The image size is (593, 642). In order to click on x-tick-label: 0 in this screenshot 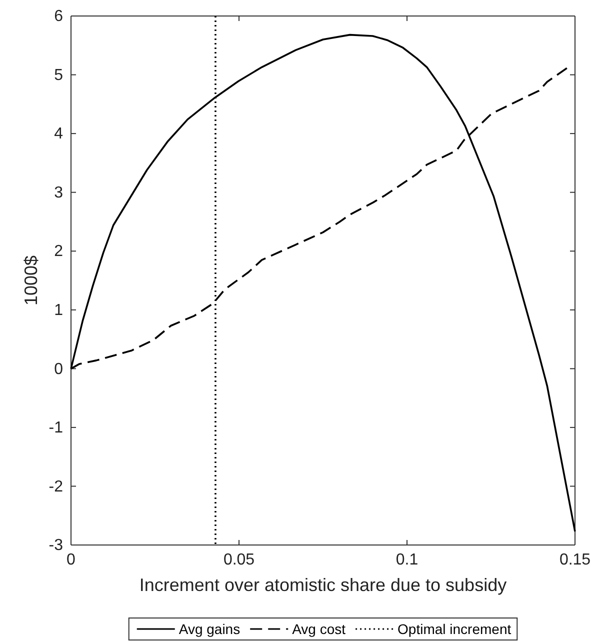, I will do `click(71, 559)`.